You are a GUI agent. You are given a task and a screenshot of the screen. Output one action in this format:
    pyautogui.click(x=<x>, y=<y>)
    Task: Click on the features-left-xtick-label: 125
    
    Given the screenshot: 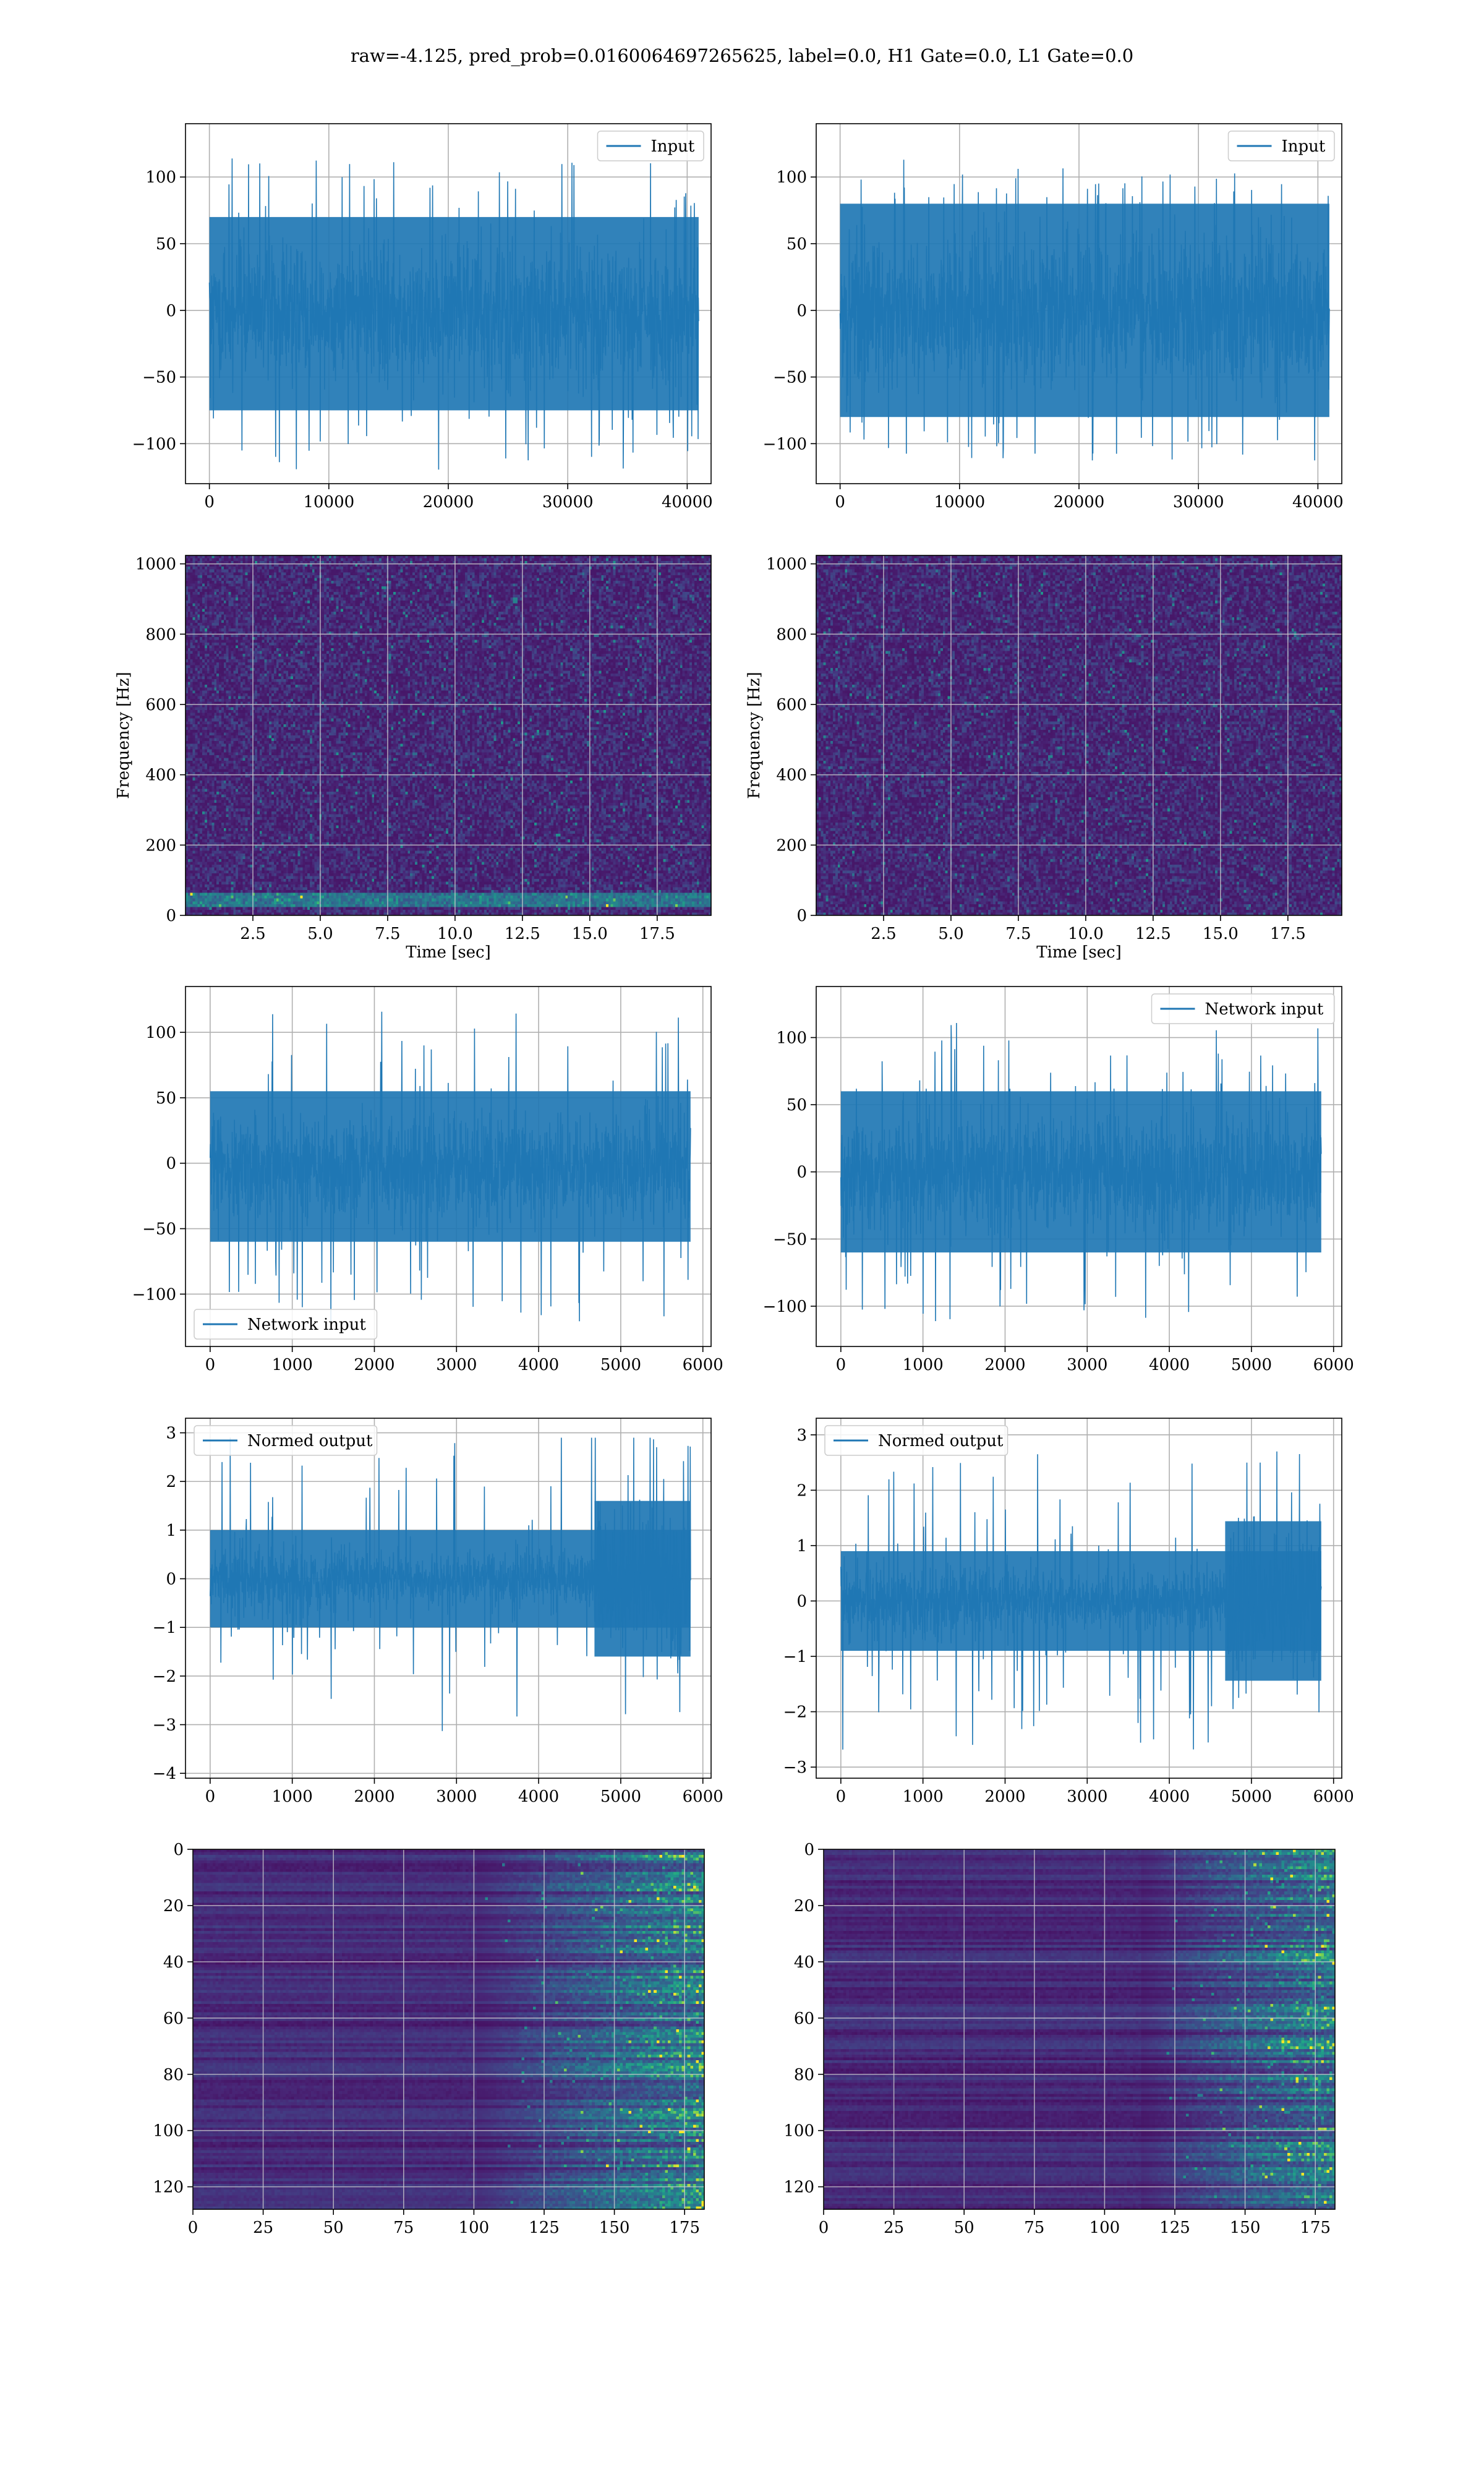 What is the action you would take?
    pyautogui.click(x=544, y=2228)
    